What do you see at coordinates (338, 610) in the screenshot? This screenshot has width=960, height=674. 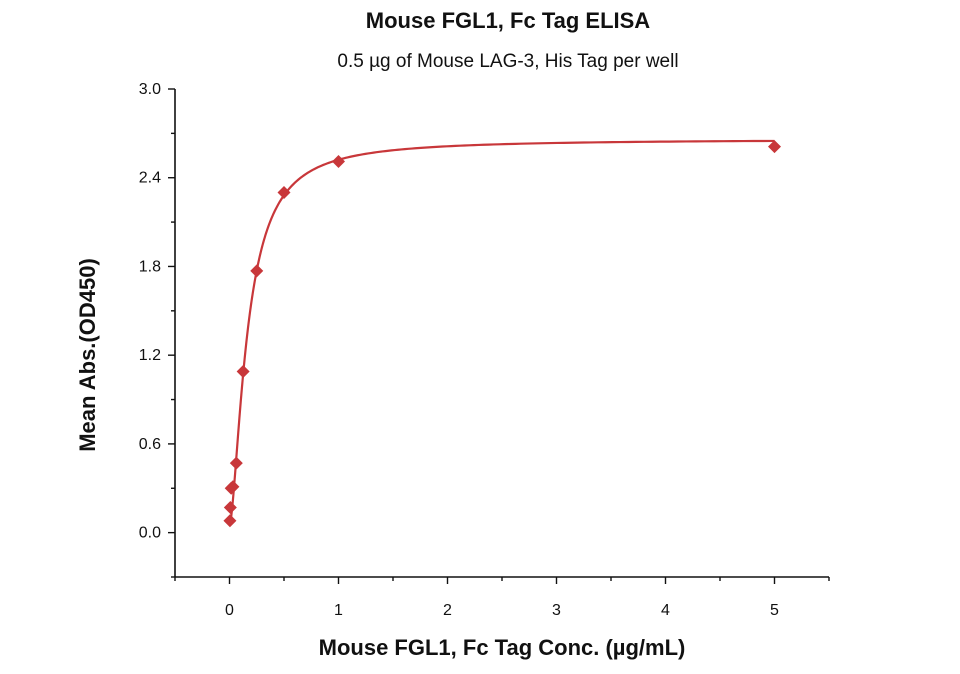 I see `x-tick-label: 1` at bounding box center [338, 610].